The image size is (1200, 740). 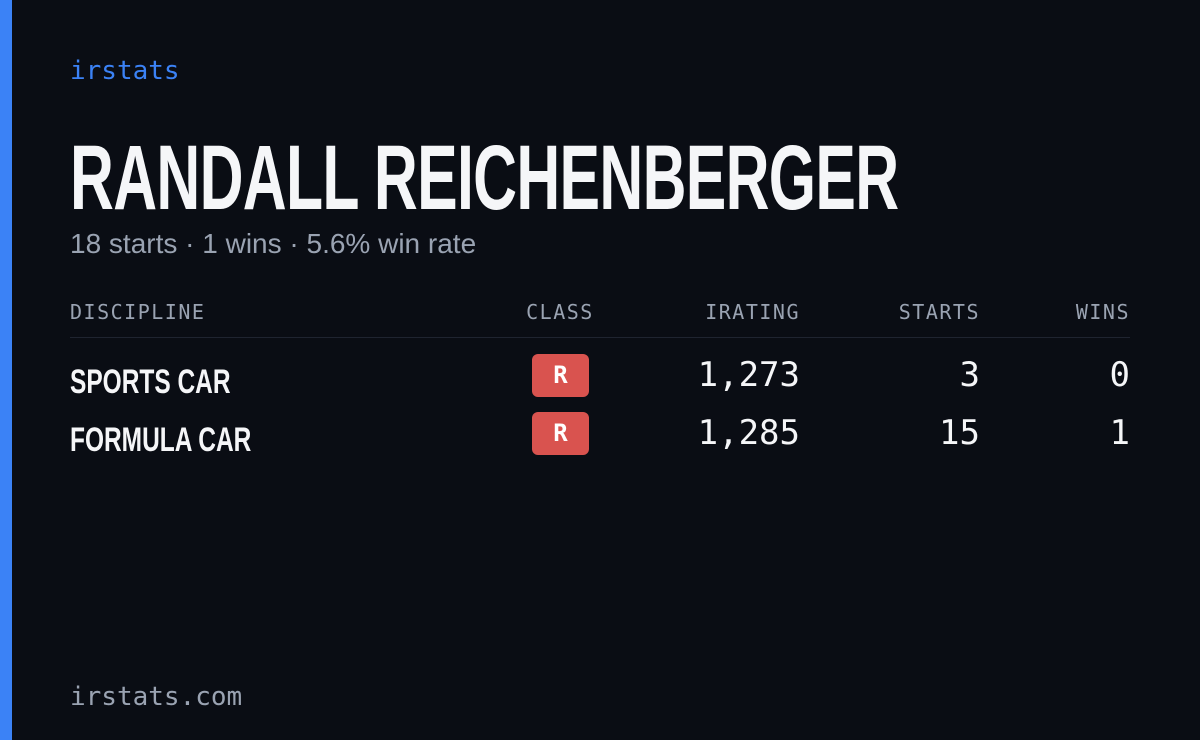 What do you see at coordinates (1102, 312) in the screenshot?
I see `column-header: WINS` at bounding box center [1102, 312].